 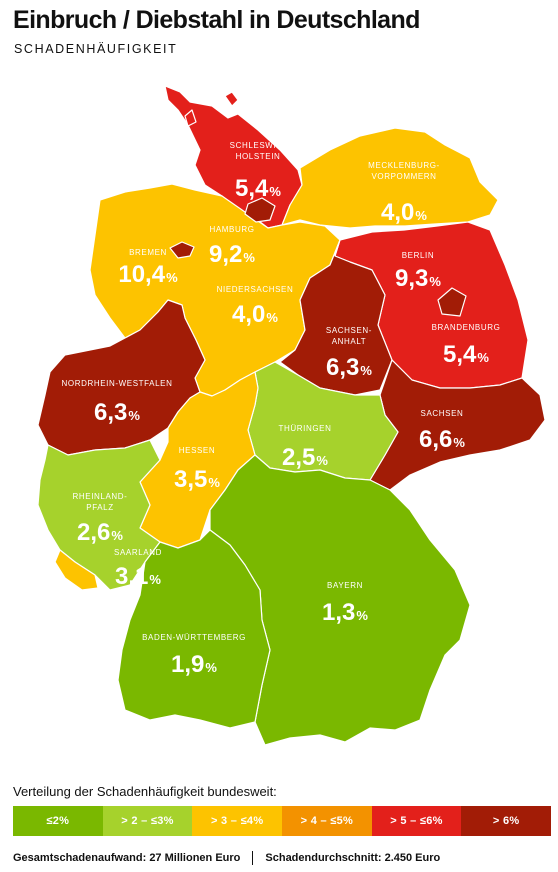 I want to click on legend-item: > 3 – ≤4%, so click(x=237, y=821).